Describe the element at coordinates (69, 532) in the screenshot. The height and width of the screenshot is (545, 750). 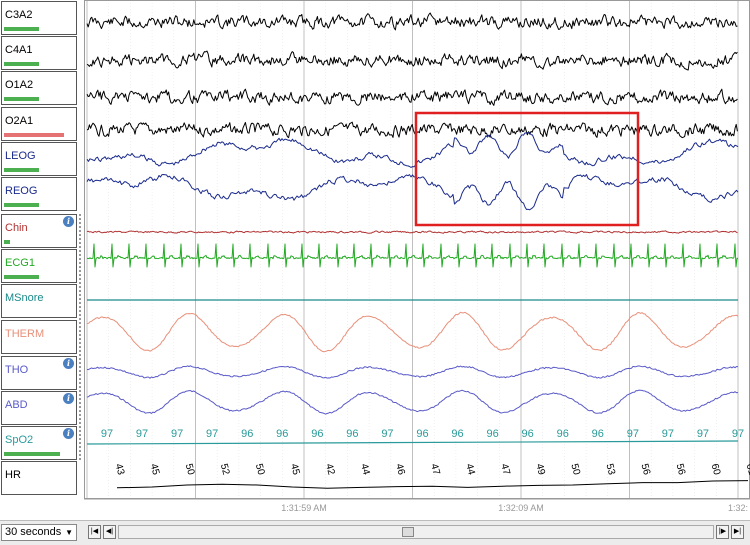
I see `chevron-down-icon: ▼` at that location.